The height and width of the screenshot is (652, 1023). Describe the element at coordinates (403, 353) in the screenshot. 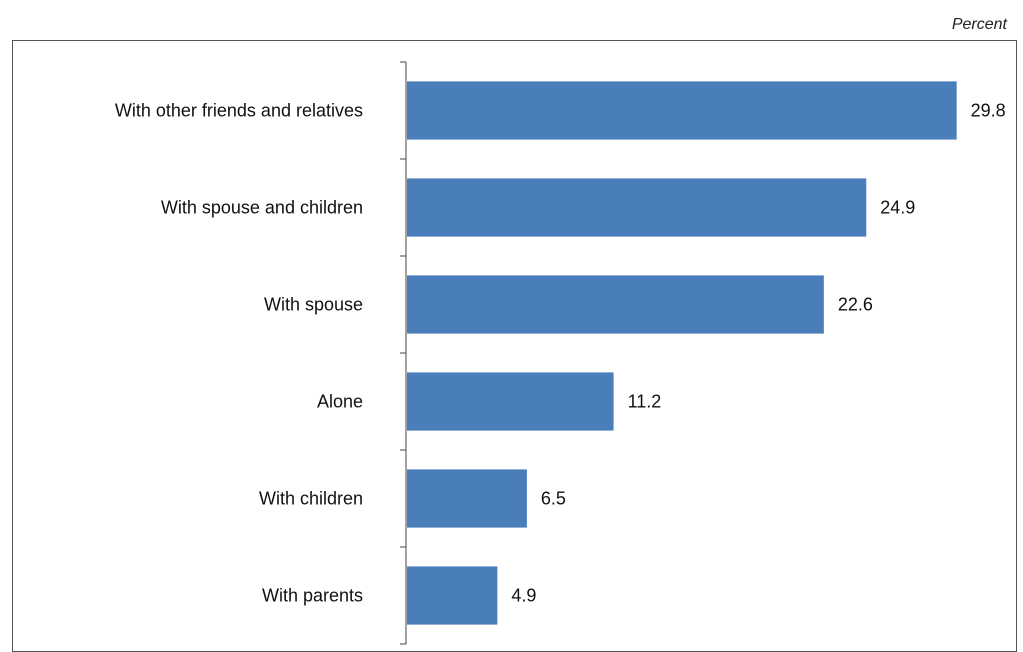

I see `category-axis` at that location.